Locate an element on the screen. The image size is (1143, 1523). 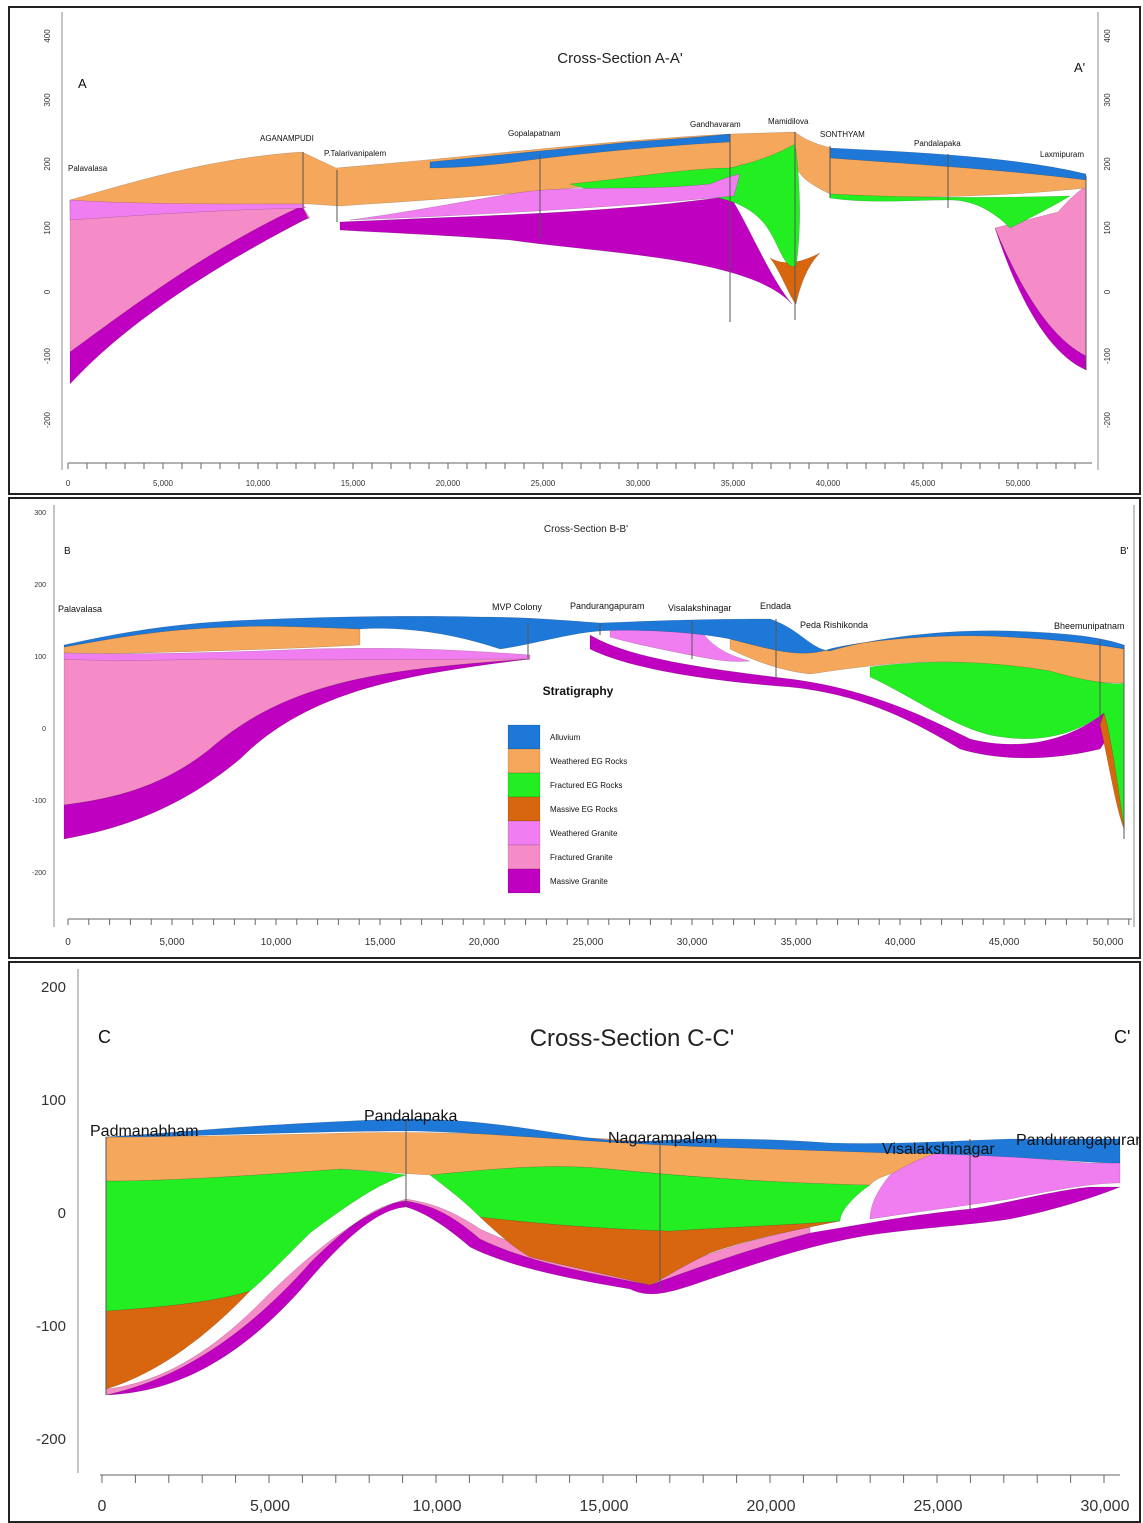
village-label: Padmanabham is located at coordinates (144, 1131).